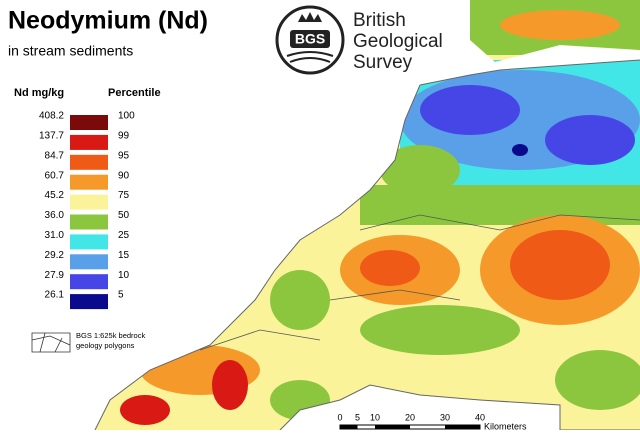 This screenshot has height=435, width=640. What do you see at coordinates (445, 417) in the screenshot?
I see `scale-tick-label: 30` at bounding box center [445, 417].